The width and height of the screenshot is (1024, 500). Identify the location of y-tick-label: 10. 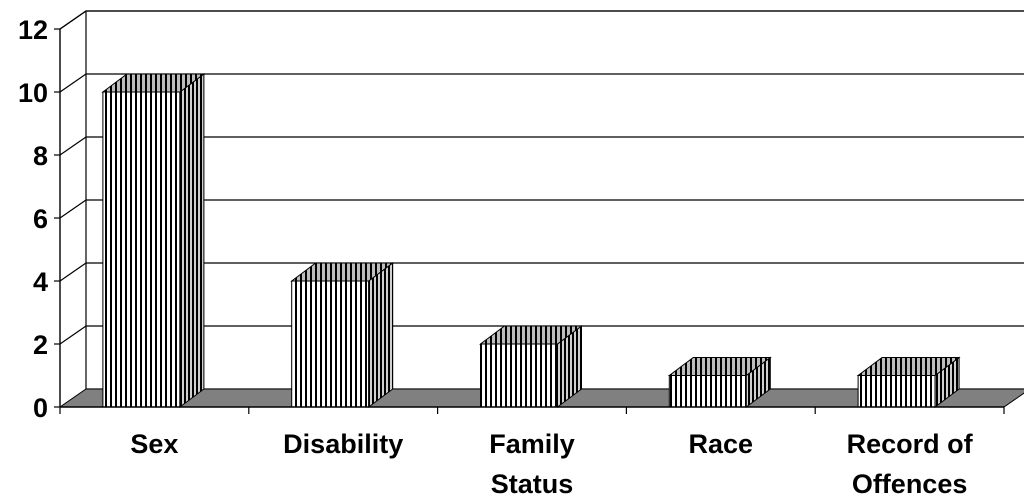
(33, 93).